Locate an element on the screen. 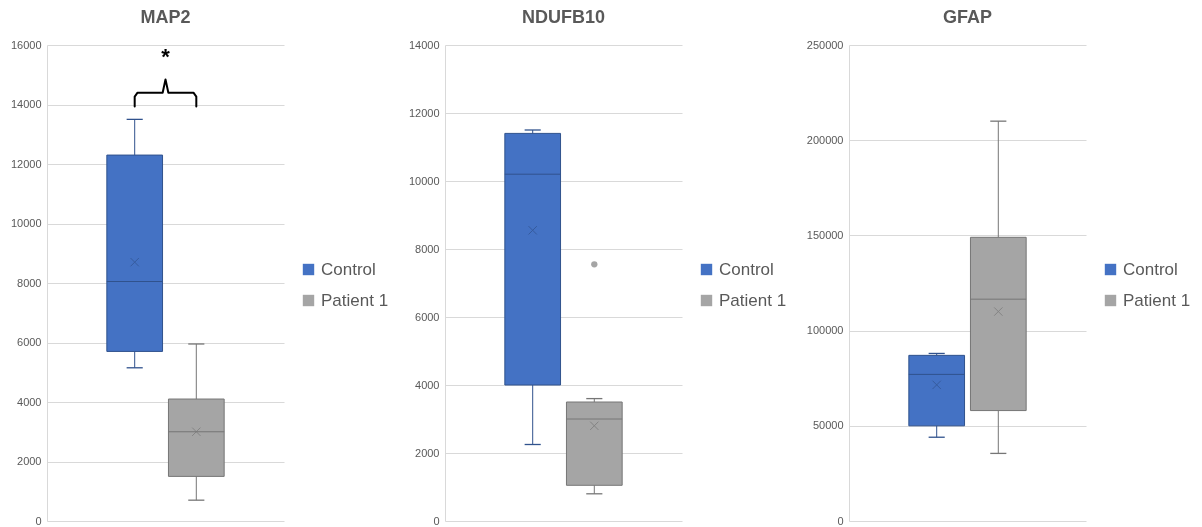 The width and height of the screenshot is (1202, 527). y-tick-label: 16000 is located at coordinates (26, 44).